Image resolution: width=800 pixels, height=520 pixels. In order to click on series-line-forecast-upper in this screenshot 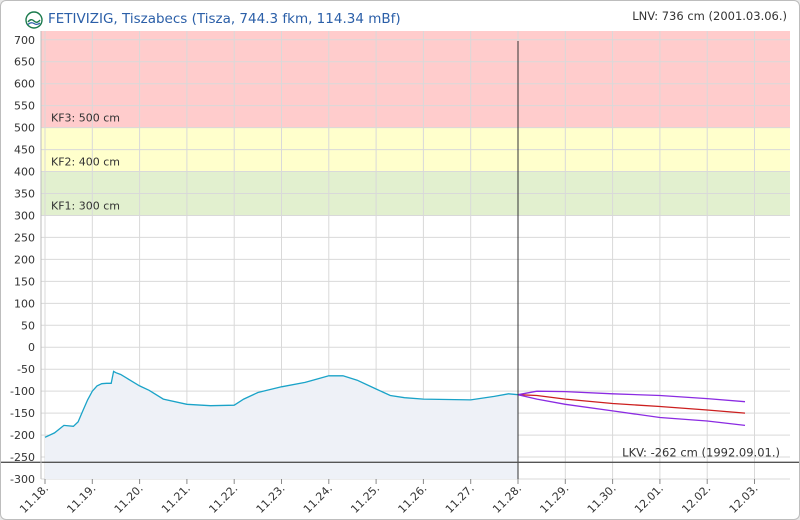, I will do `click(631, 396)`.